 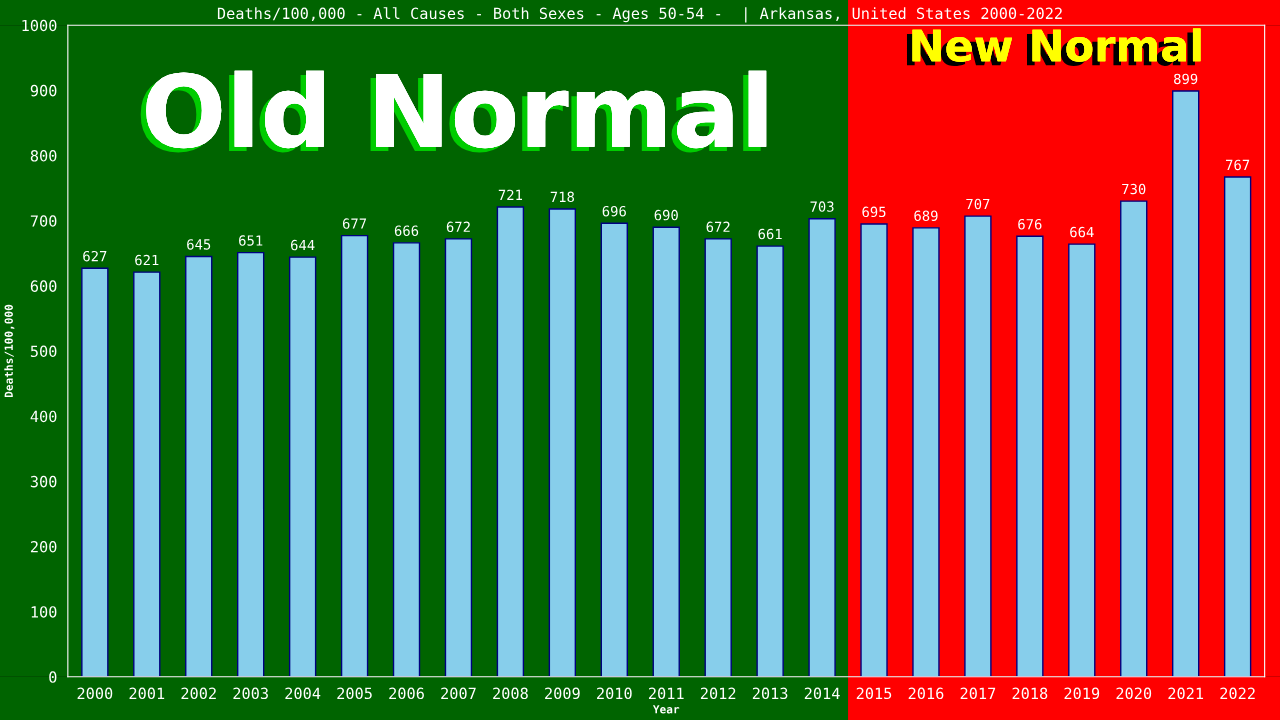 I want to click on x-tick-label: 2022, so click(x=1237, y=693).